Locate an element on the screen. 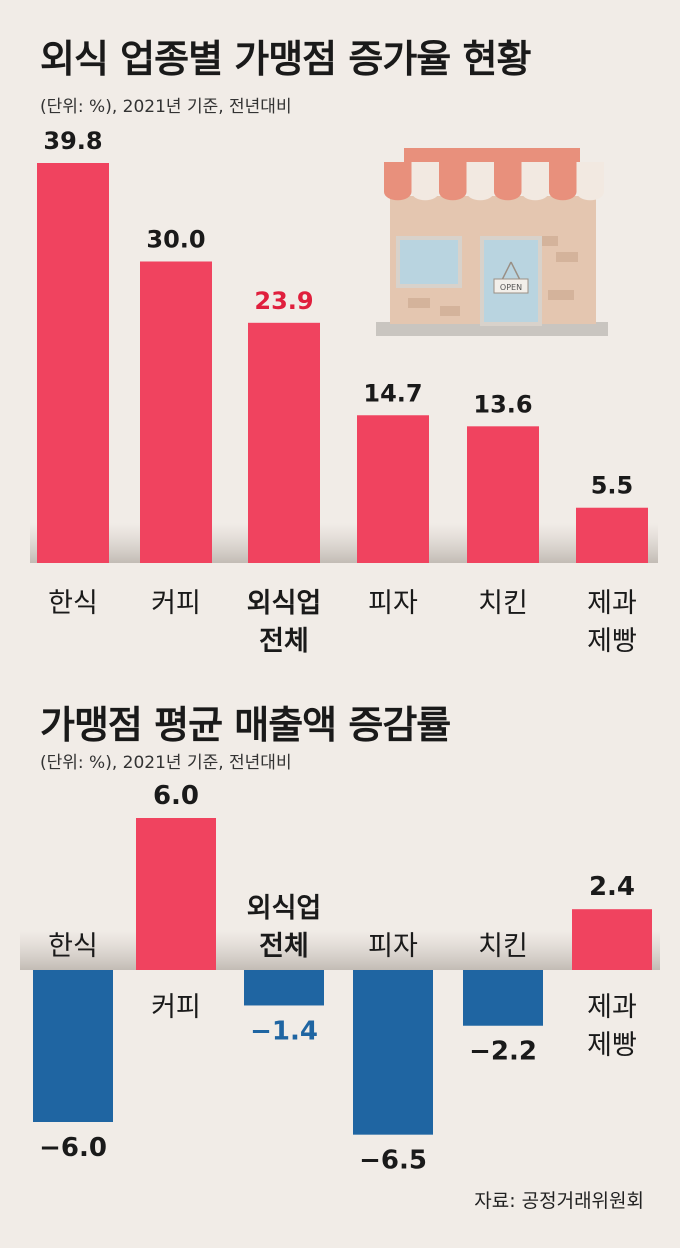 The height and width of the screenshot is (1248, 680). chart2-value-label: −6.0 is located at coordinates (73, 1148).